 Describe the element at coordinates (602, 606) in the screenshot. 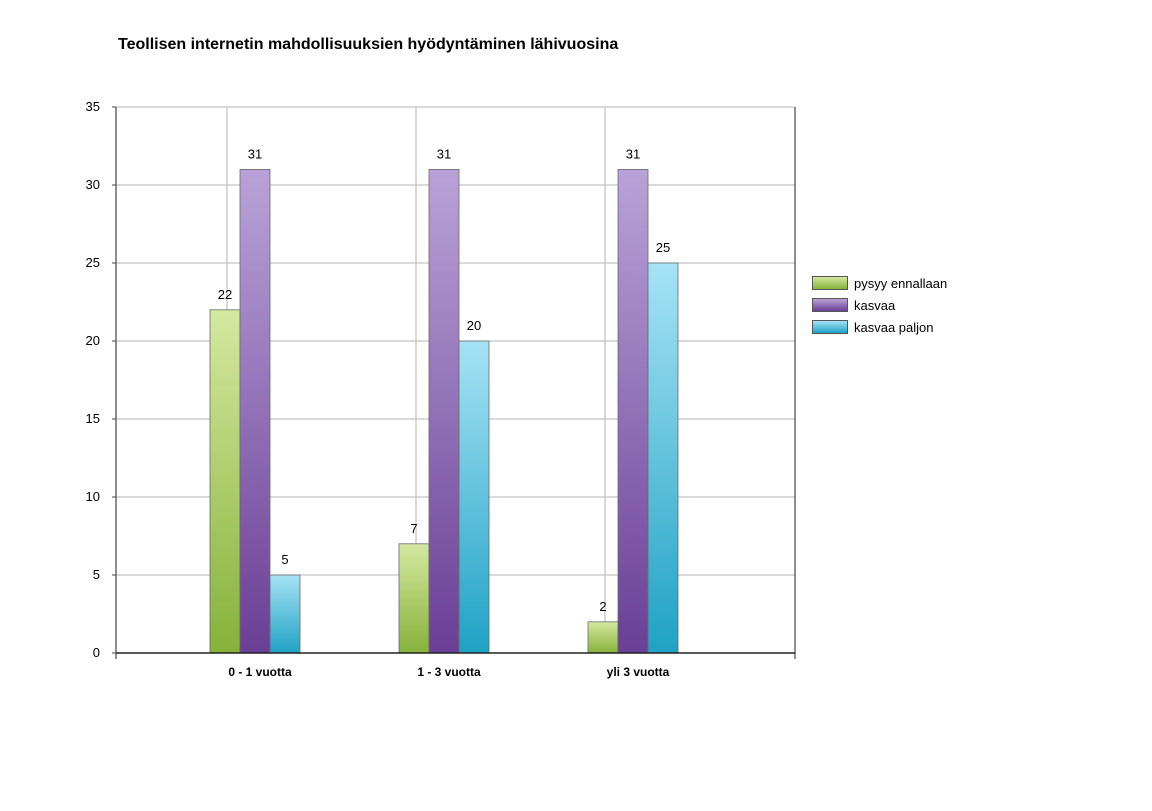

I see `data-label: 2` at that location.